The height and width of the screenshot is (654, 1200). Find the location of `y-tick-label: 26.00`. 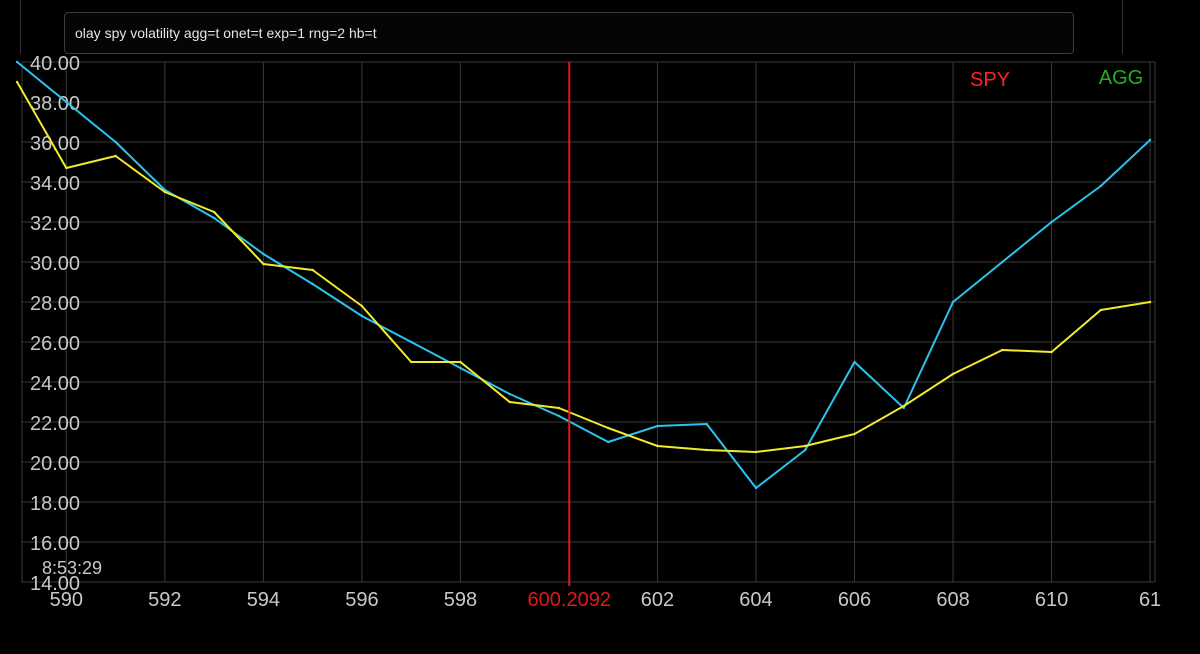

y-tick-label: 26.00 is located at coordinates (55, 344).